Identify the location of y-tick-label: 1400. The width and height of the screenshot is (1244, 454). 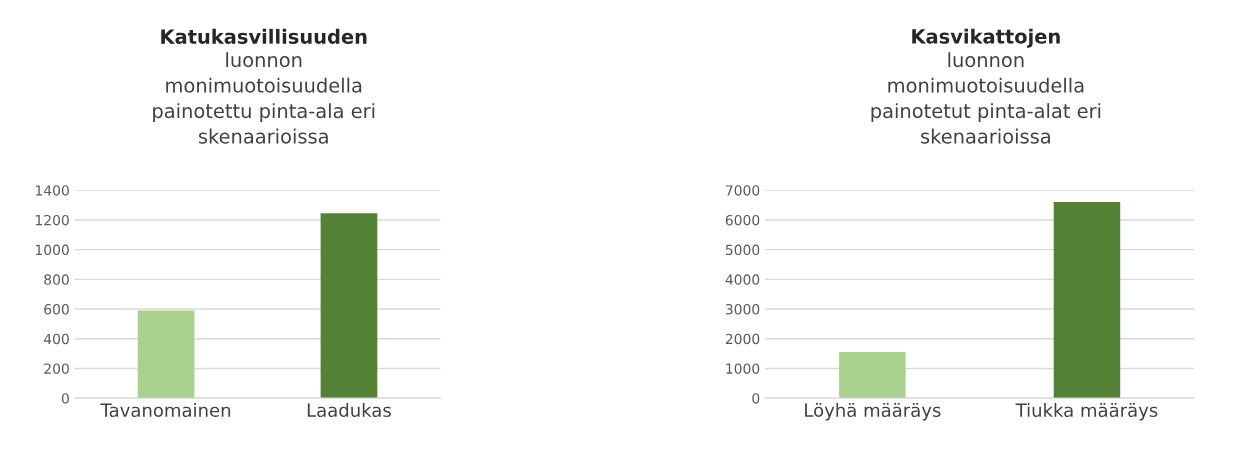
(52, 190).